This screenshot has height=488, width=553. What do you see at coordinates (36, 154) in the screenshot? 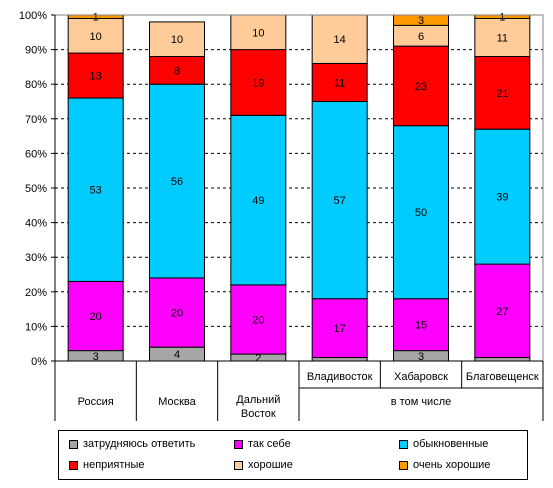
I see `y-tick-label: 60%` at bounding box center [36, 154].